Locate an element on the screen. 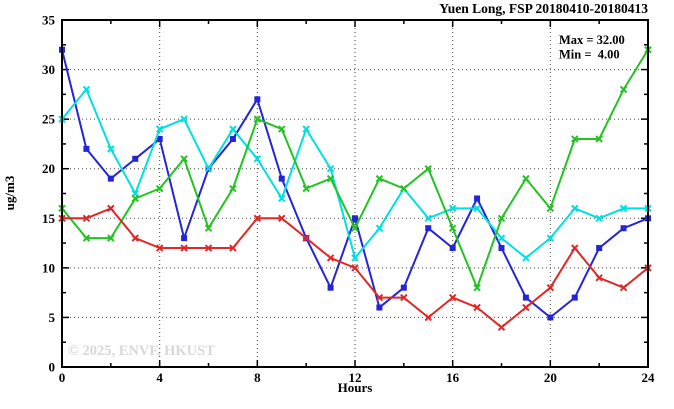 This screenshot has width=674, height=409. y-tick-label: 15 is located at coordinates (49, 218).